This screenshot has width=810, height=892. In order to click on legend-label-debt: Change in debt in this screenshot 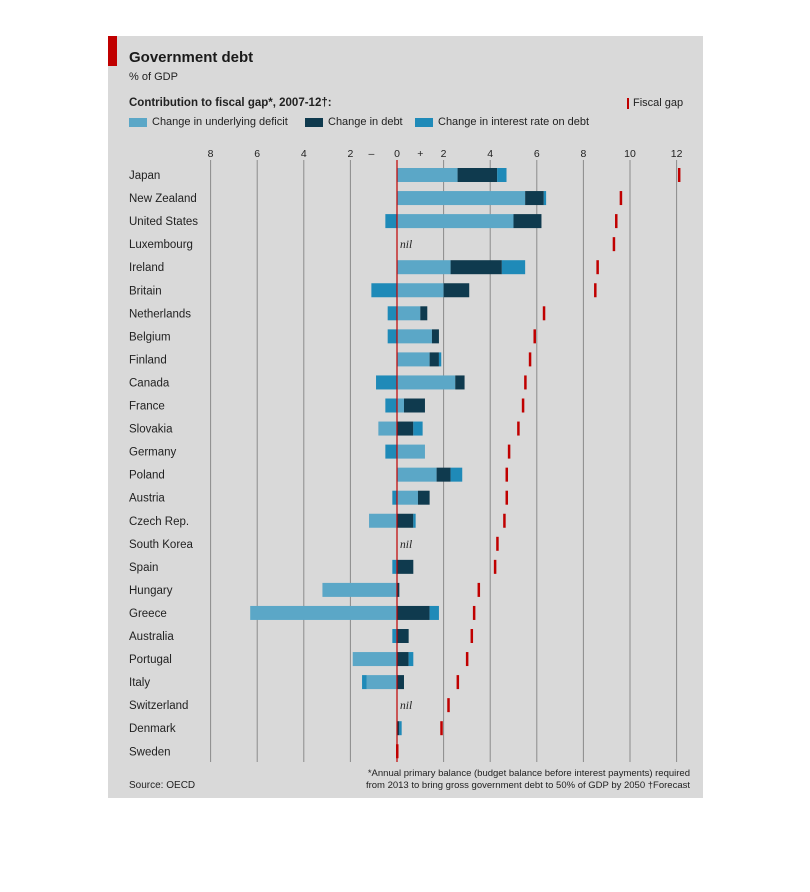, I will do `click(365, 122)`.